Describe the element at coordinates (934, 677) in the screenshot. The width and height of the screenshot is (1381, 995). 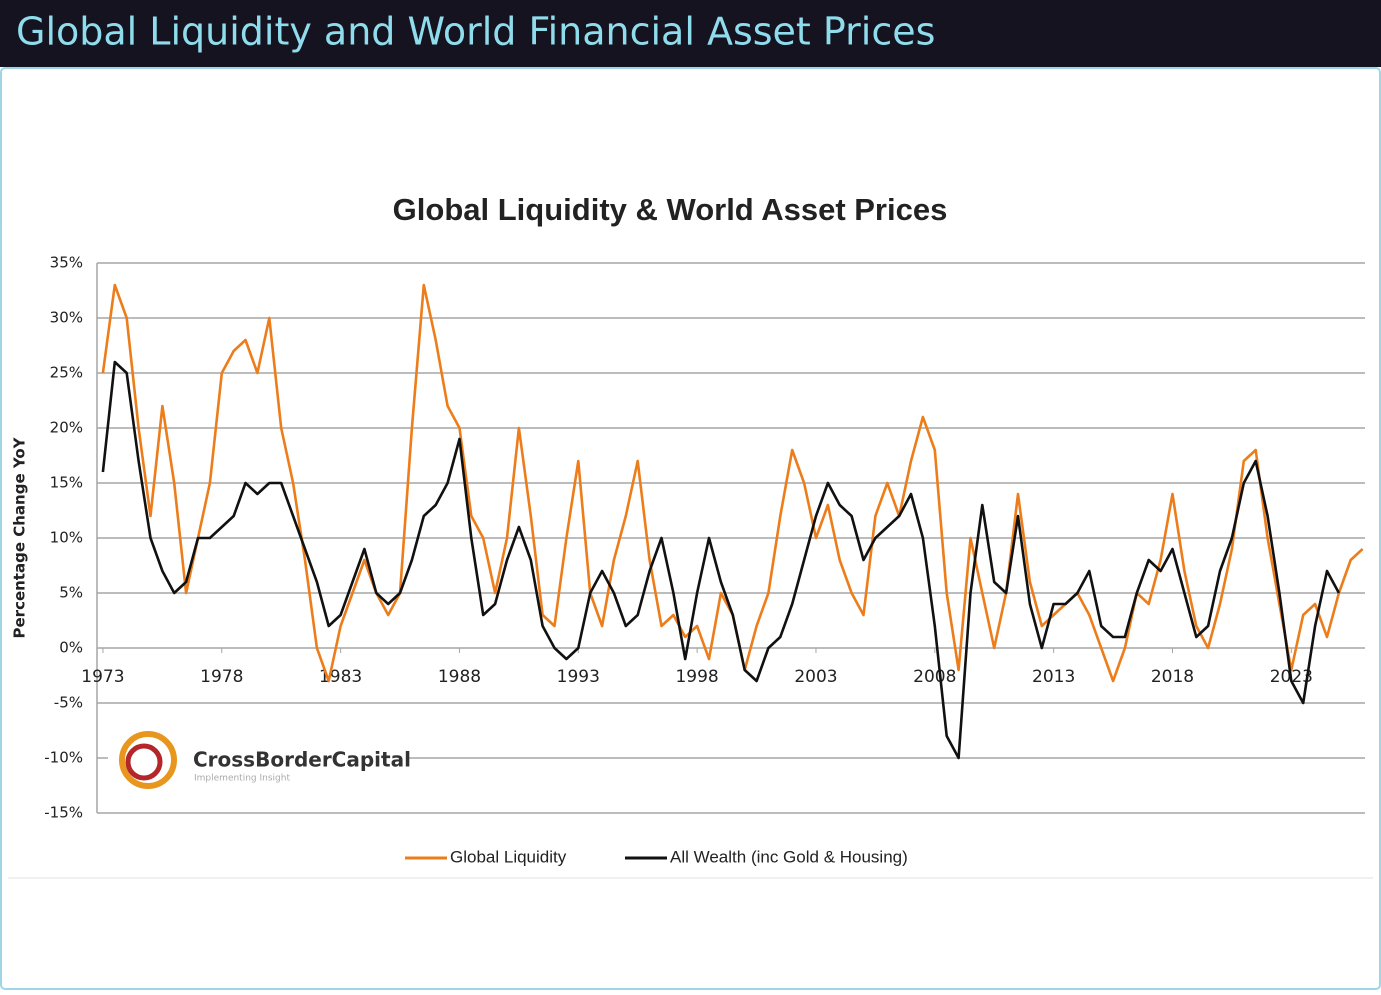
I see `x-tick-label: 2008` at that location.